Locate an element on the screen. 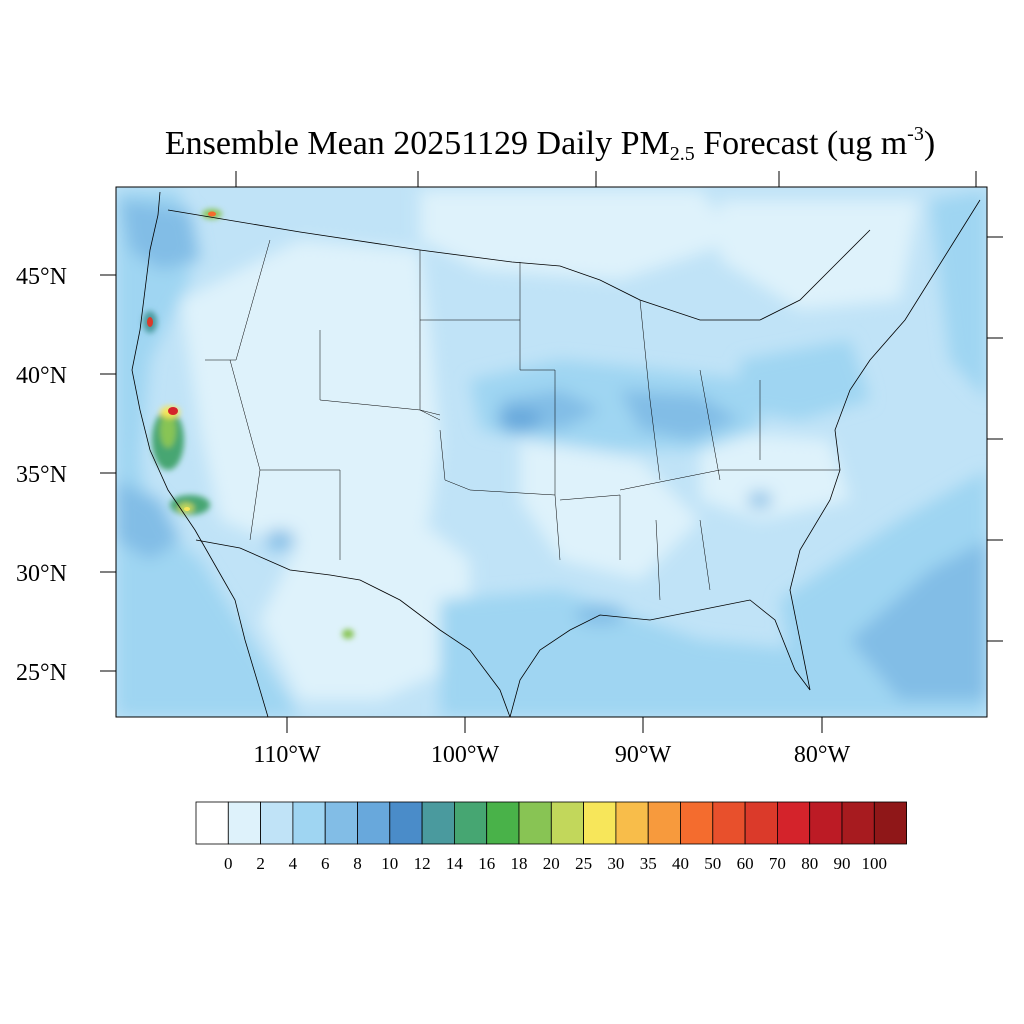  canada-border is located at coordinates (519, 265).